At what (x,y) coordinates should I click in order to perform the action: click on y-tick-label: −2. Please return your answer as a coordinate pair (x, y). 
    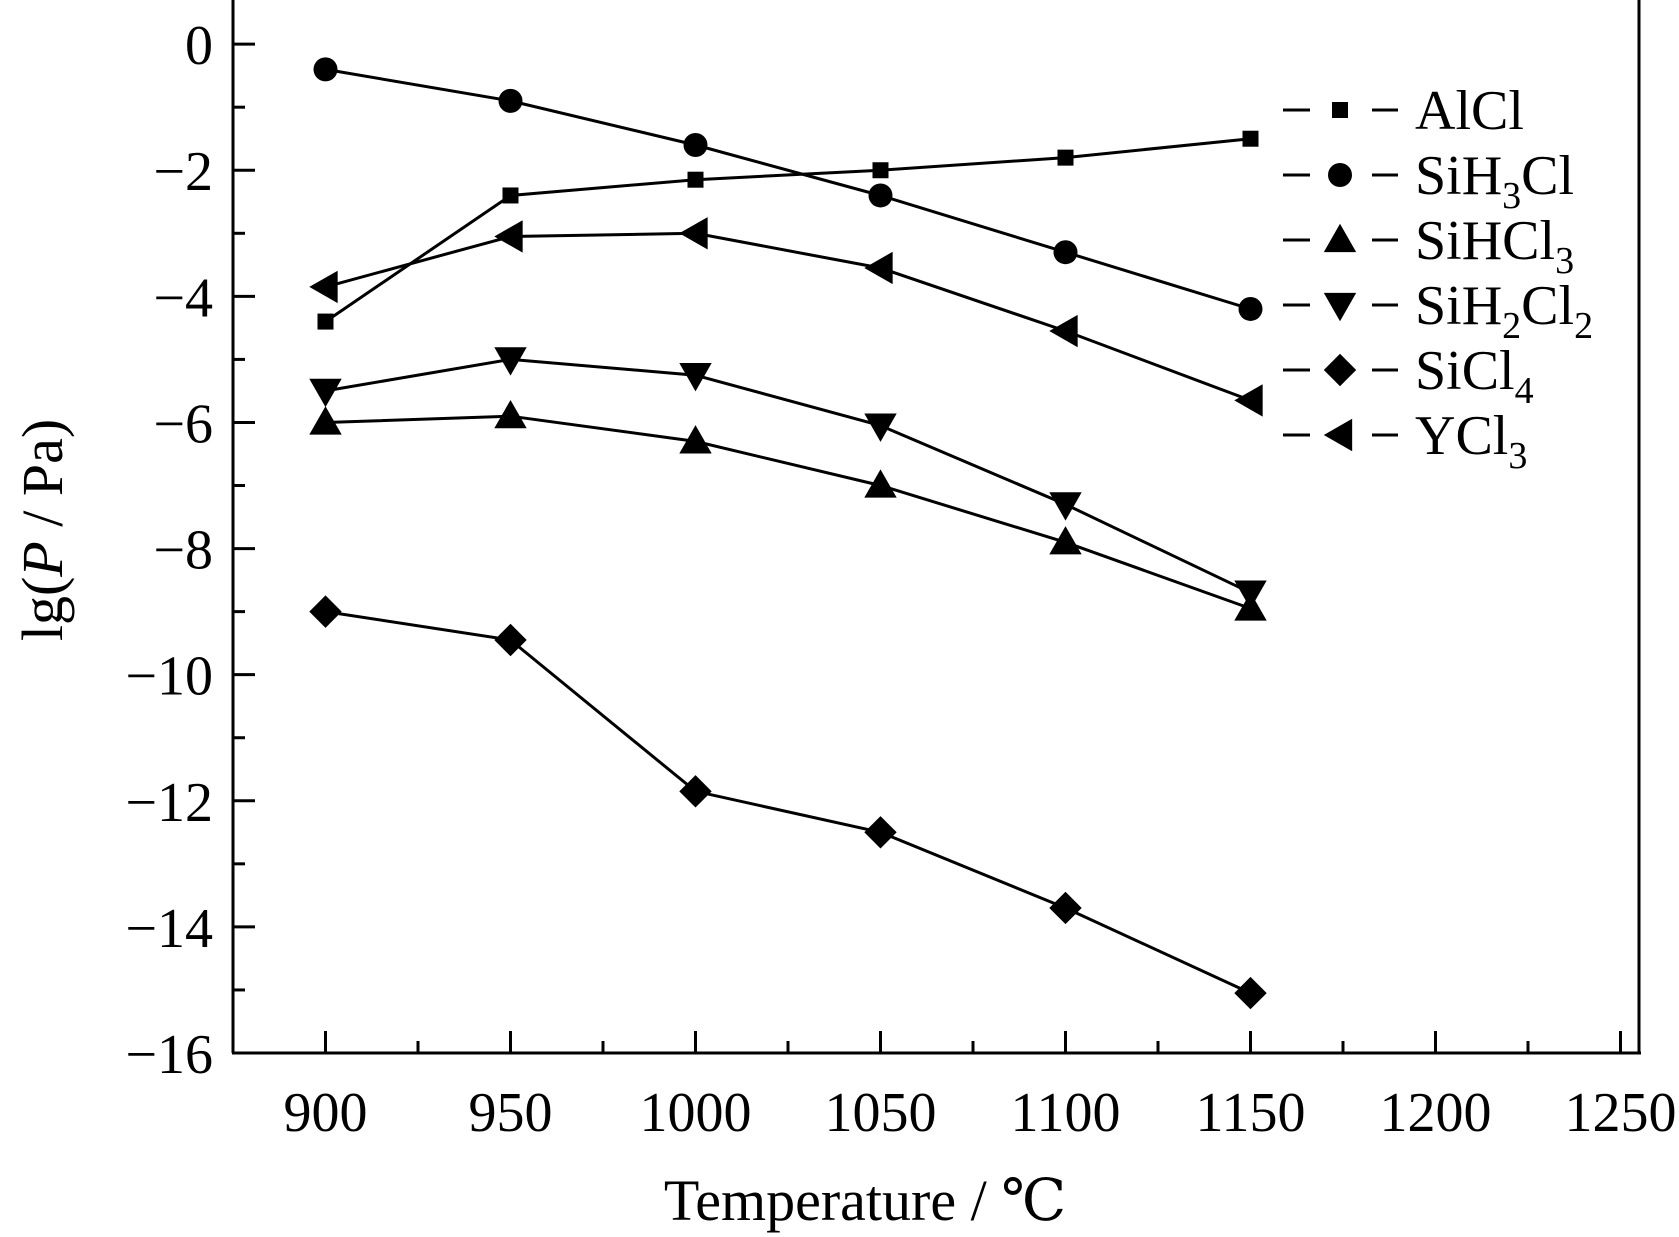
    Looking at the image, I should click on (183, 172).